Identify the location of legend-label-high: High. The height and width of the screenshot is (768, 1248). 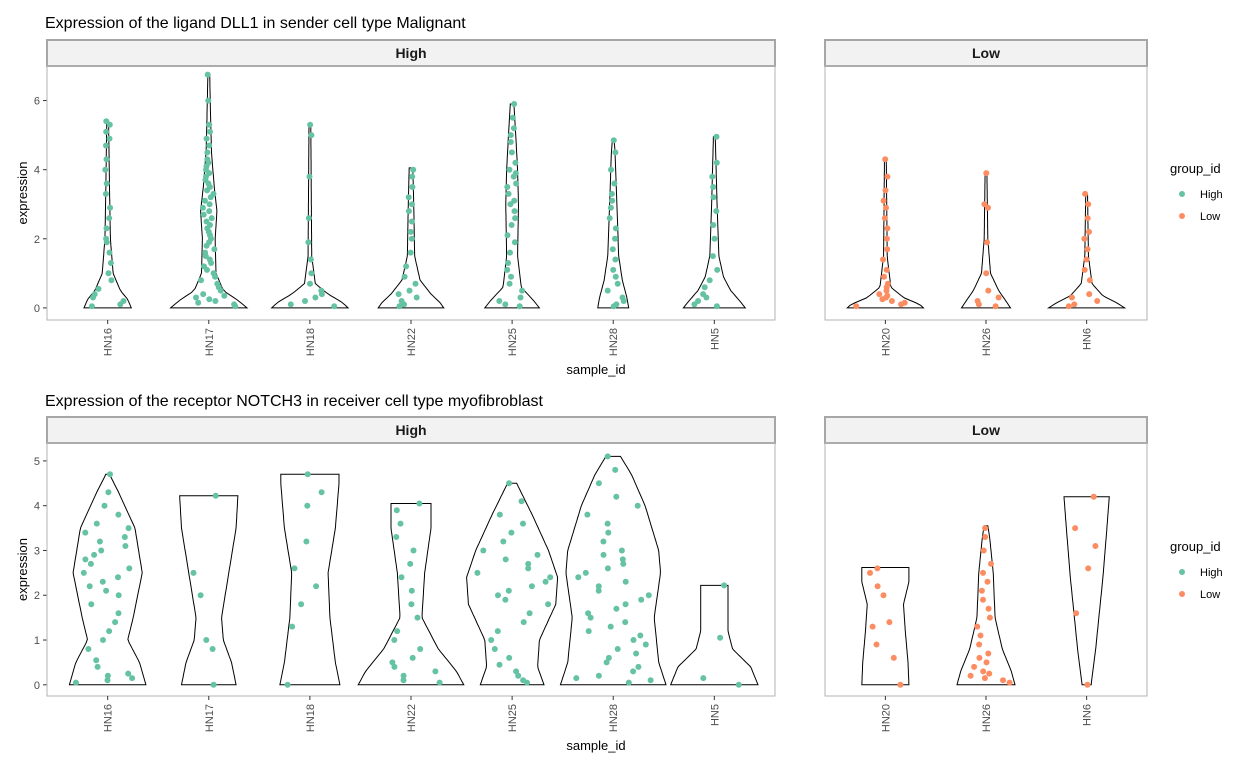
(1211, 573).